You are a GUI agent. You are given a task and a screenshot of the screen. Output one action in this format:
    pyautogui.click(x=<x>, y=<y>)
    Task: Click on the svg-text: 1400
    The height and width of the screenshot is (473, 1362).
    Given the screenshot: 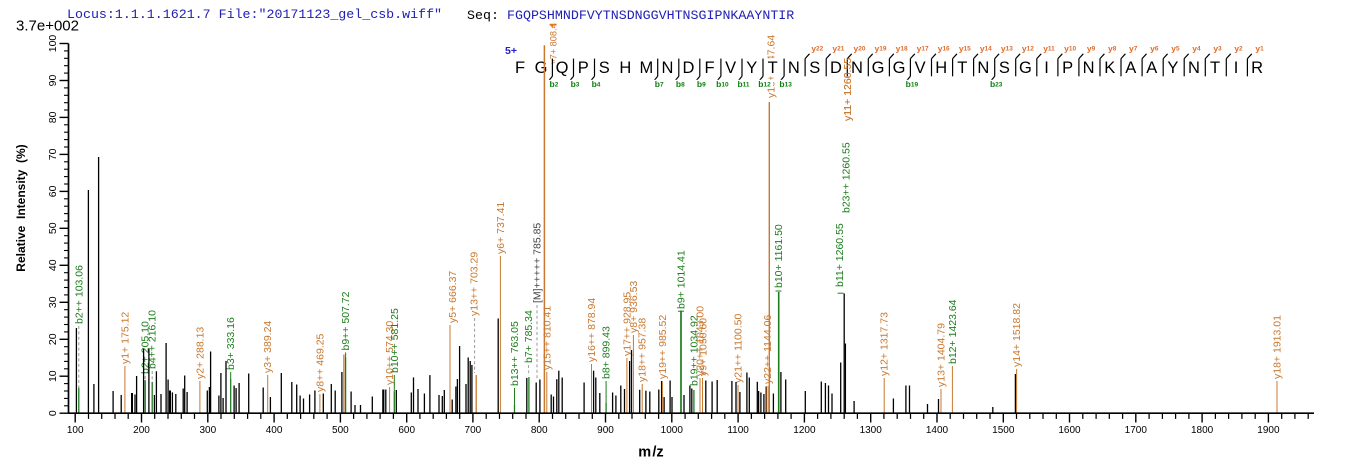 What is the action you would take?
    pyautogui.click(x=937, y=430)
    